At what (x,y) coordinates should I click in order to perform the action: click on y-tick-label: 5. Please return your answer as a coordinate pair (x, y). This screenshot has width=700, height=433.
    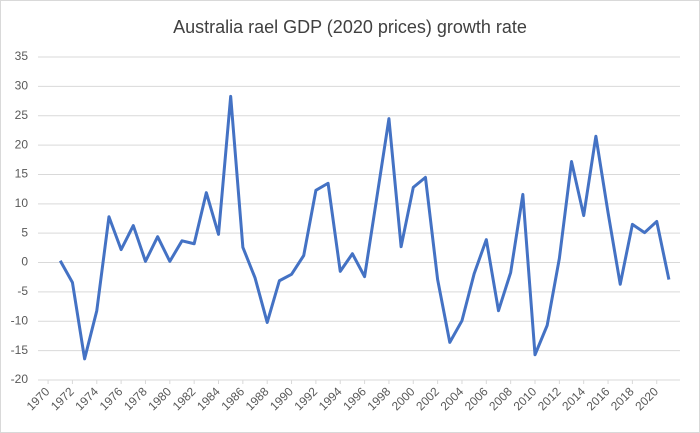
    Looking at the image, I should click on (24, 232).